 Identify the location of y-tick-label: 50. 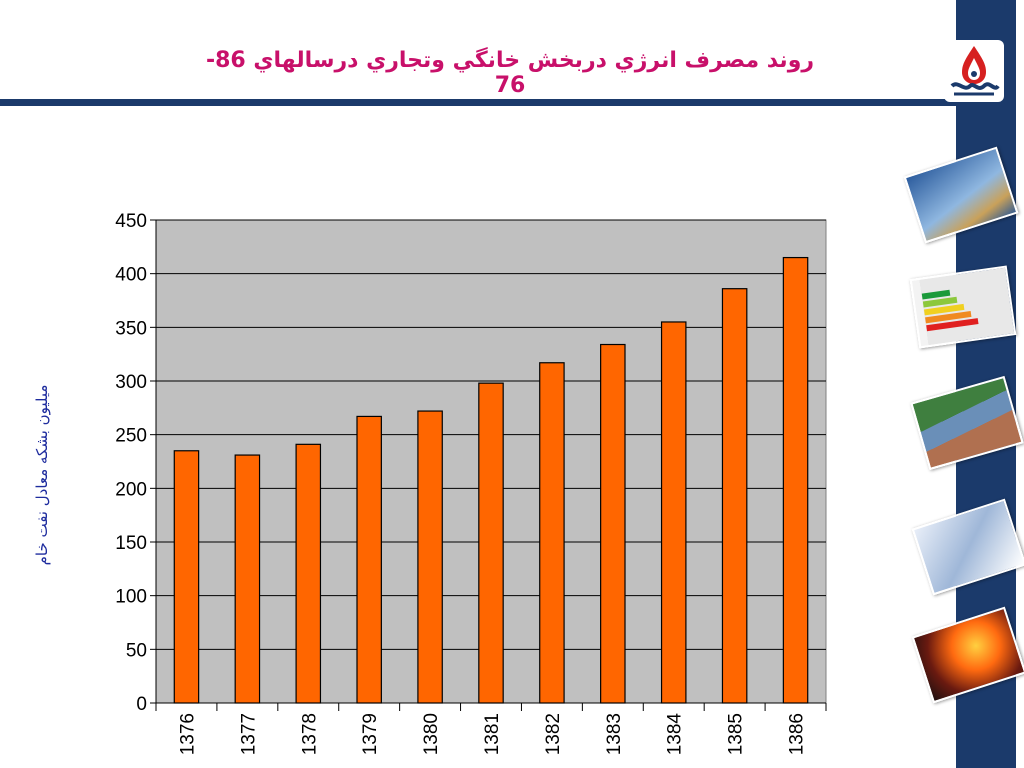
(136, 650).